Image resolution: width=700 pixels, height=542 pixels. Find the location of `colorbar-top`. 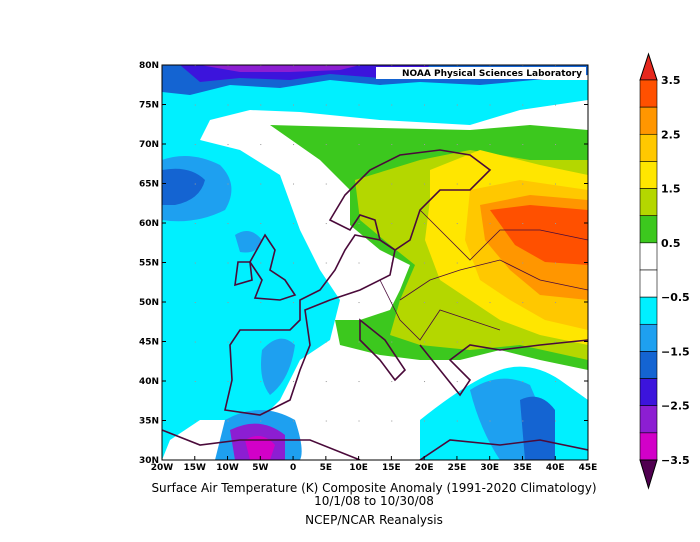

colorbar-top is located at coordinates (648, 66).